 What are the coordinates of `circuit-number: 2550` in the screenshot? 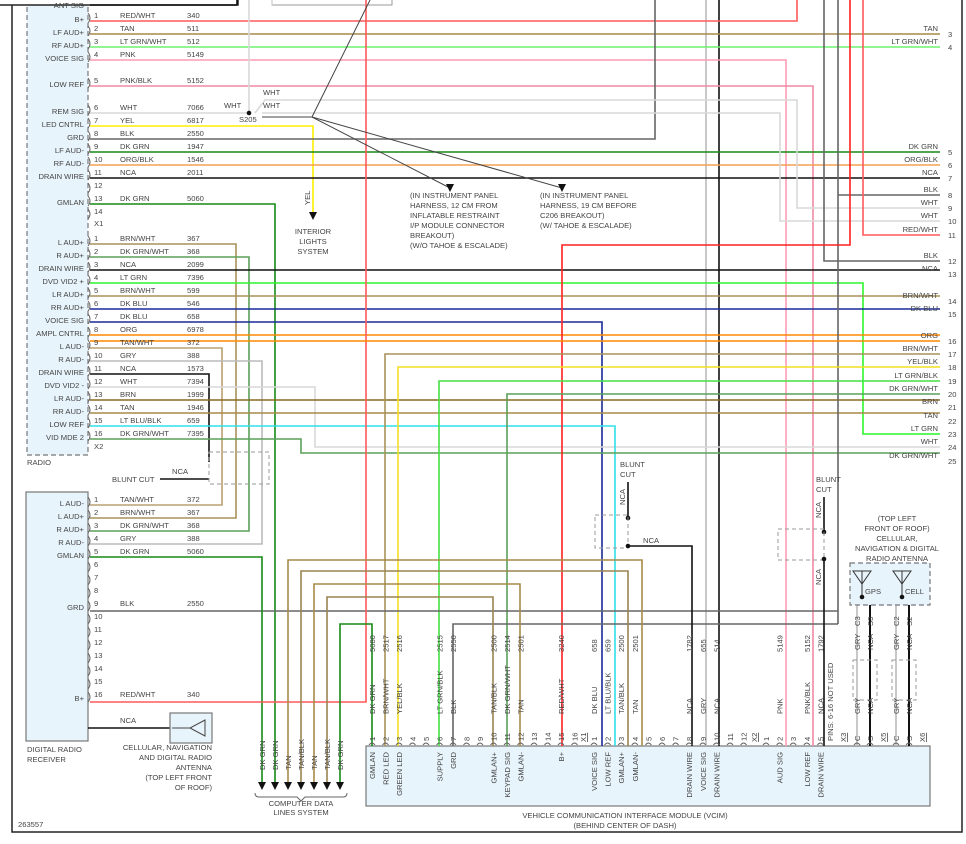 It's located at (195, 603).